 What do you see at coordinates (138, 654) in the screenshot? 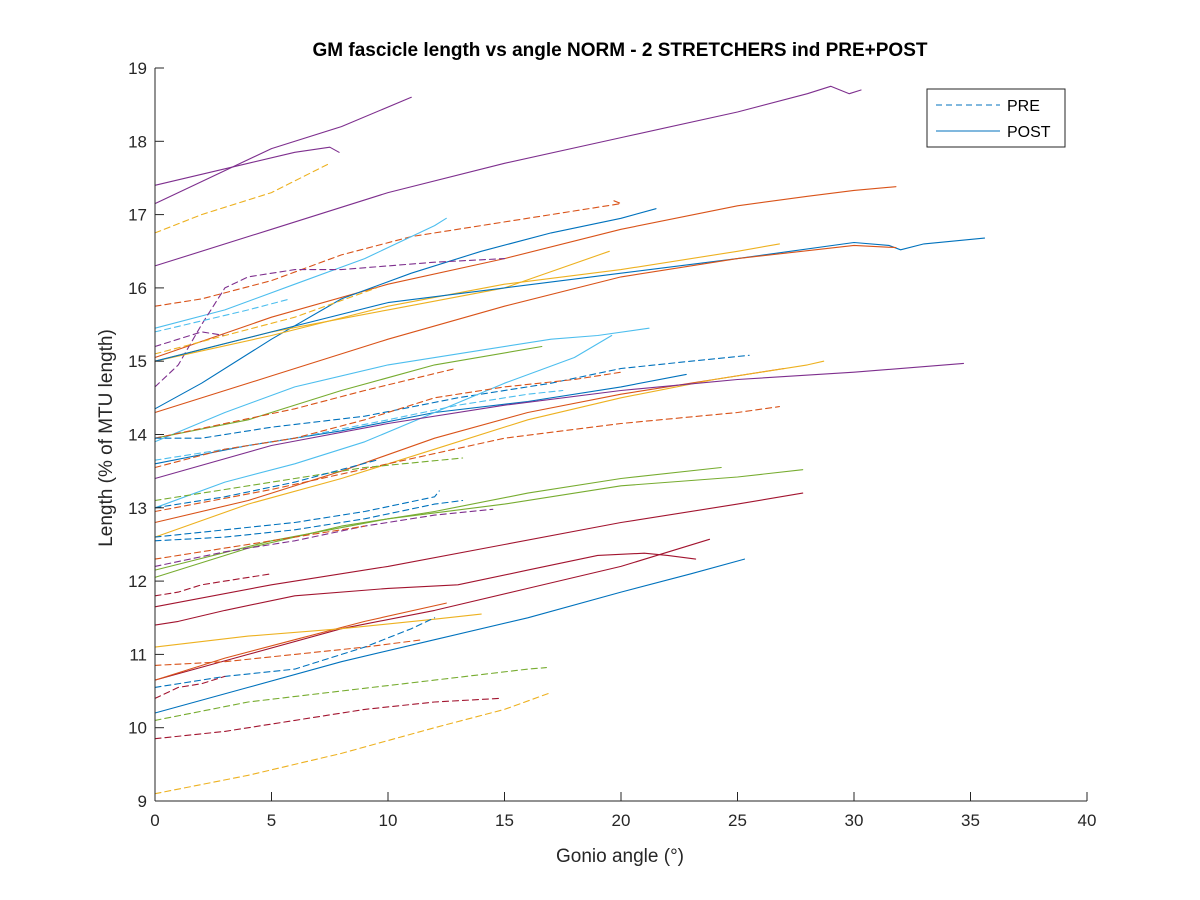
I see `y-tick-label: 11` at bounding box center [138, 654].